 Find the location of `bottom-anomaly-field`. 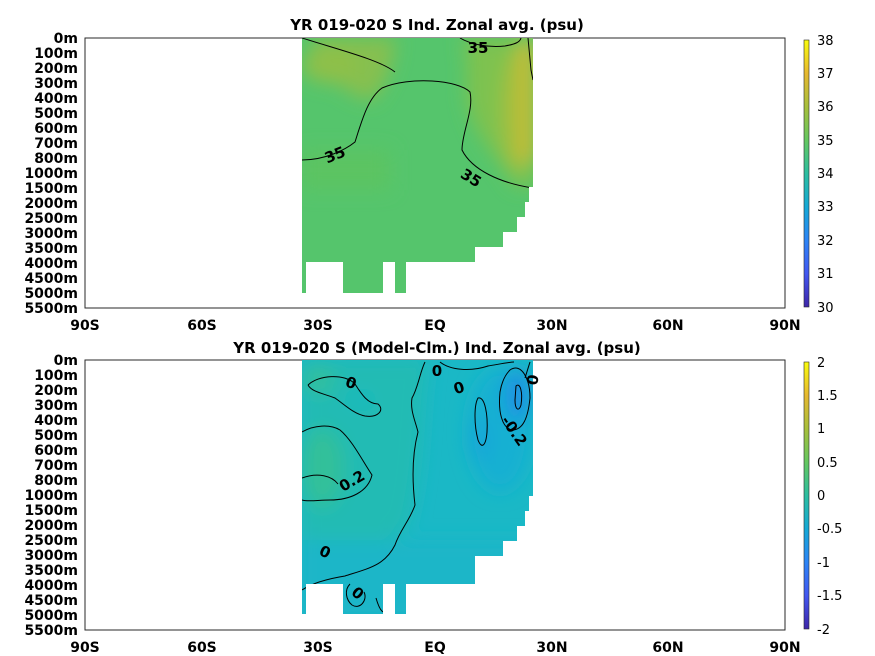

bottom-anomaly-field is located at coordinates (417, 487).